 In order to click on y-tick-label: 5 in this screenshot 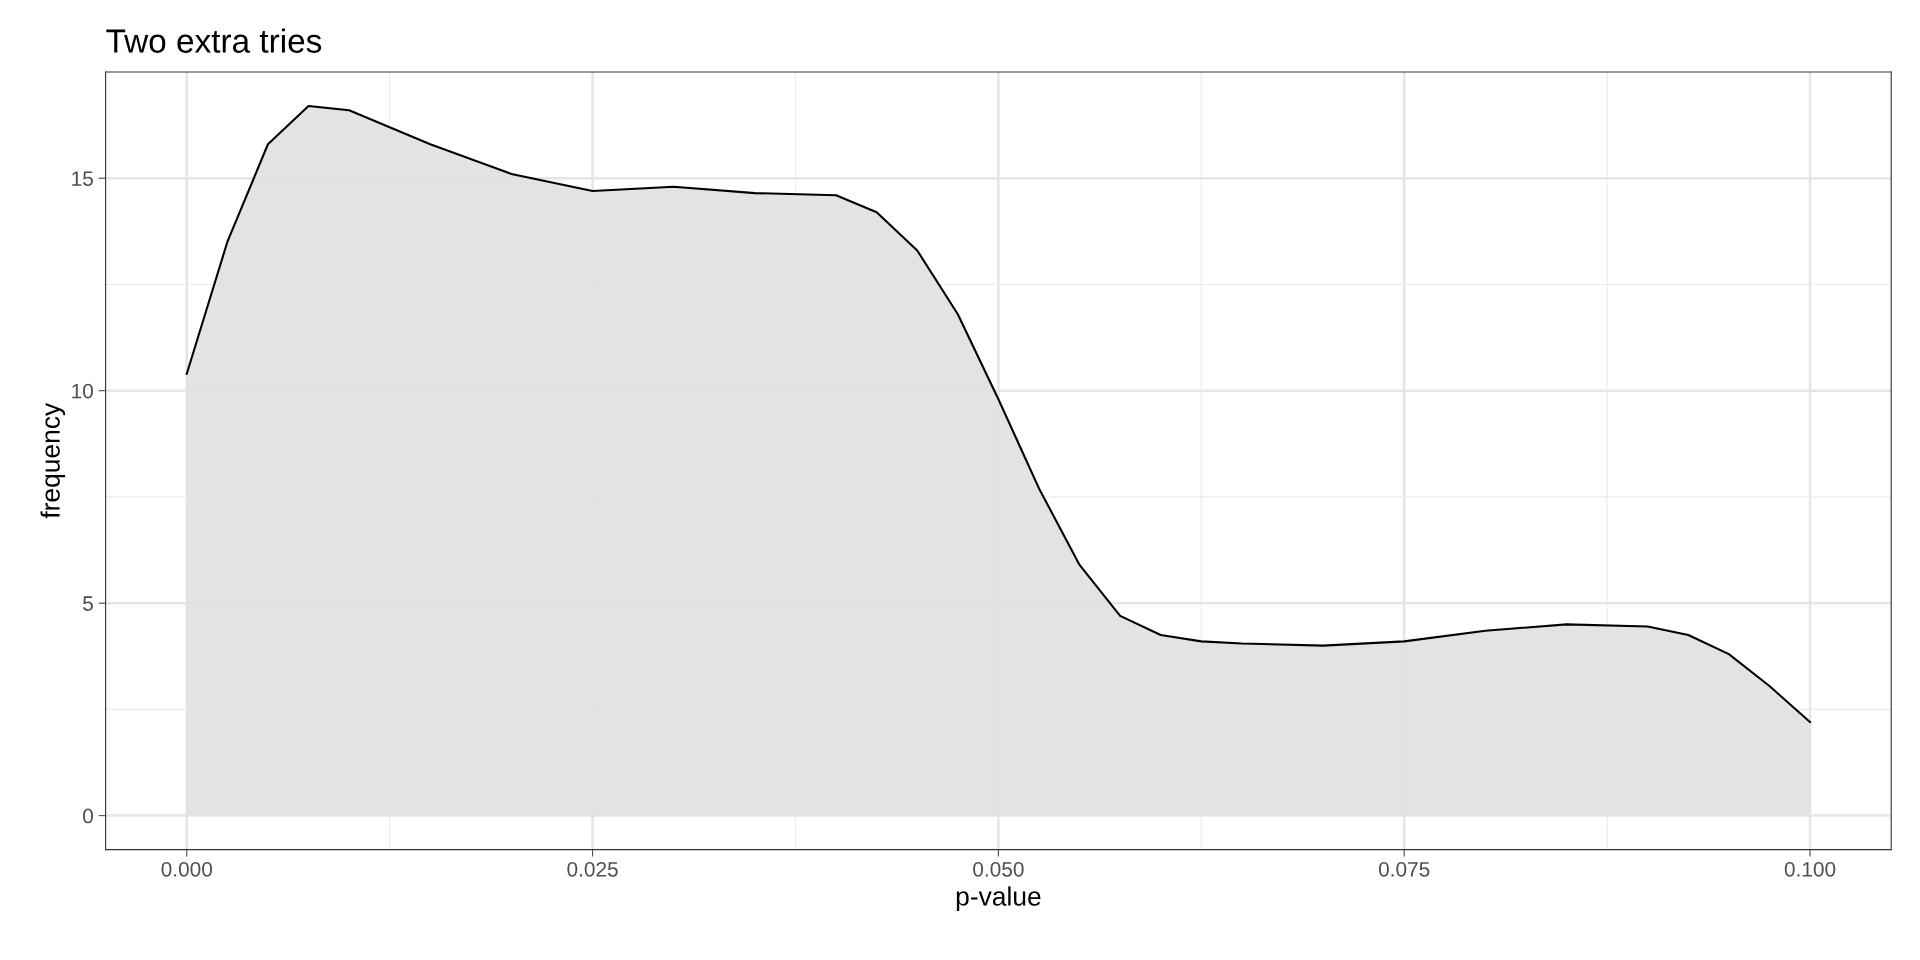, I will do `click(88, 603)`.